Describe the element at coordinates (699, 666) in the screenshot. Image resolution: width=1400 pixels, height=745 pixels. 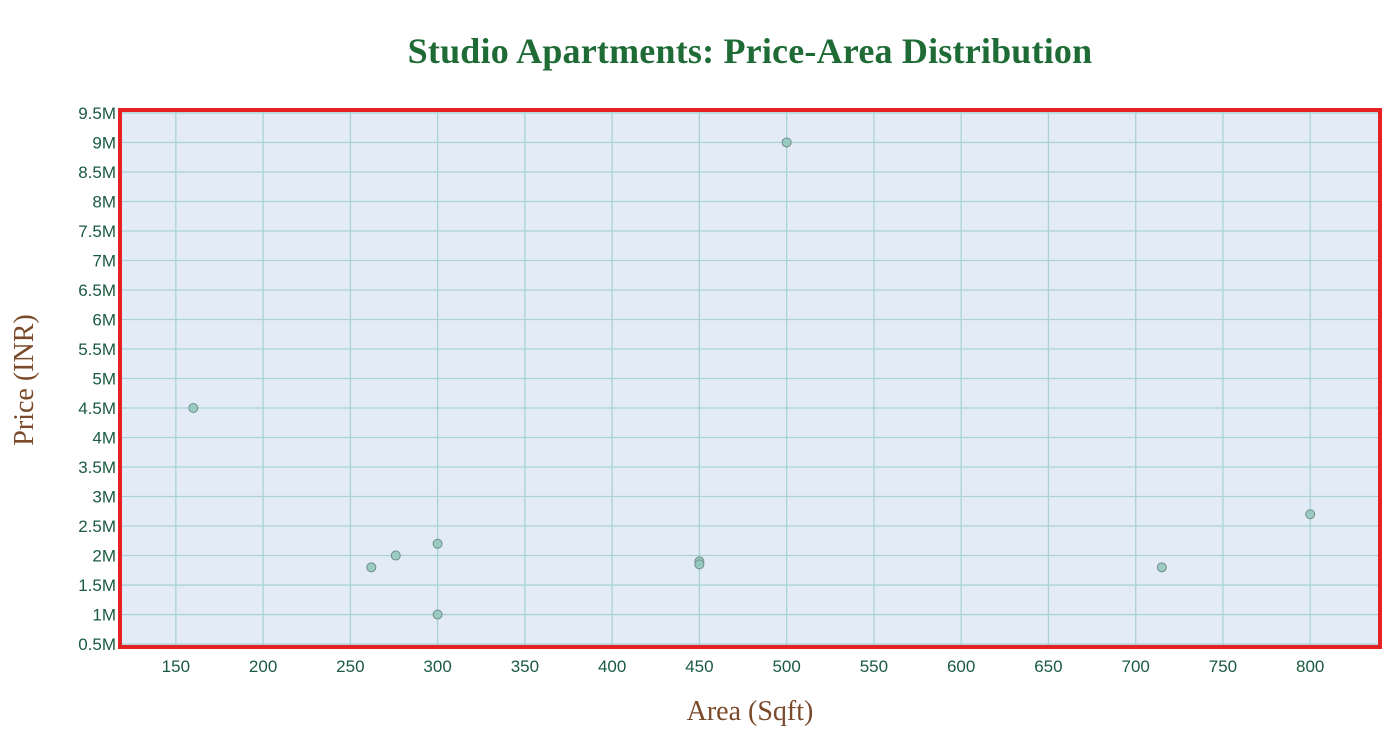
I see `x-tick-label: 450` at that location.